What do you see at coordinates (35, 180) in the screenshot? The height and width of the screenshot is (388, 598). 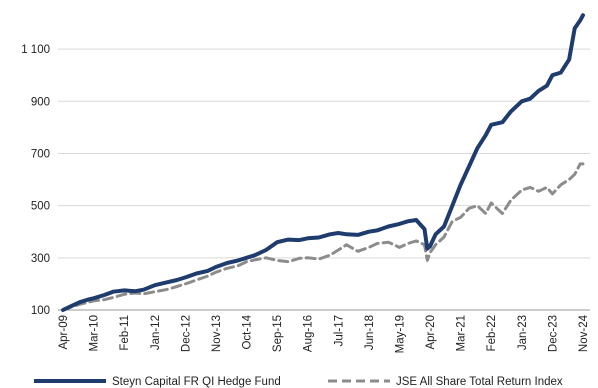 I see `y-axis-tick-labels: 100 300 500 700 900 1 100` at bounding box center [35, 180].